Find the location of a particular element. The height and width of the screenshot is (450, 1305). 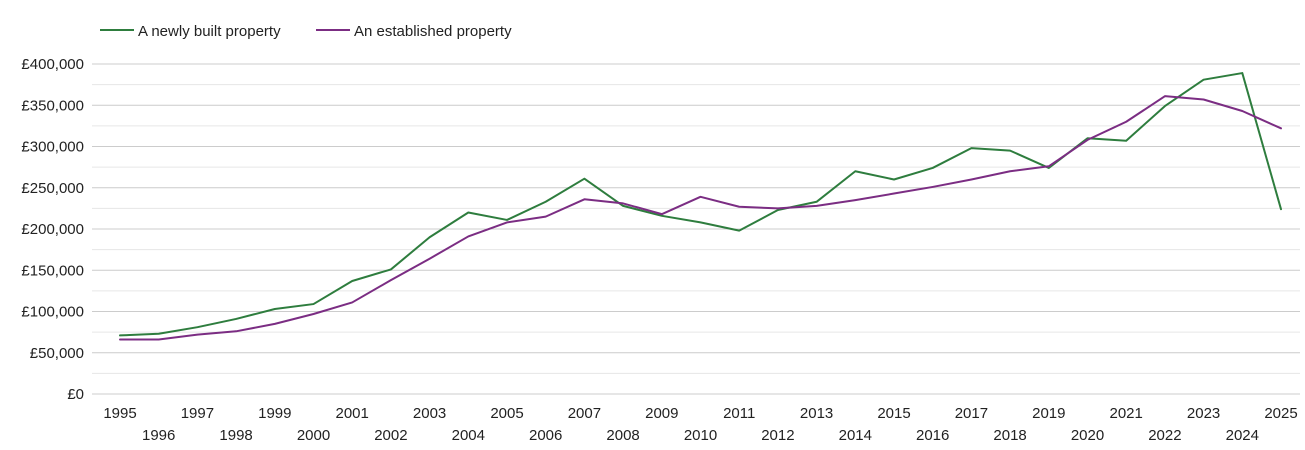

x-tick-label: 2002 is located at coordinates (390, 435).